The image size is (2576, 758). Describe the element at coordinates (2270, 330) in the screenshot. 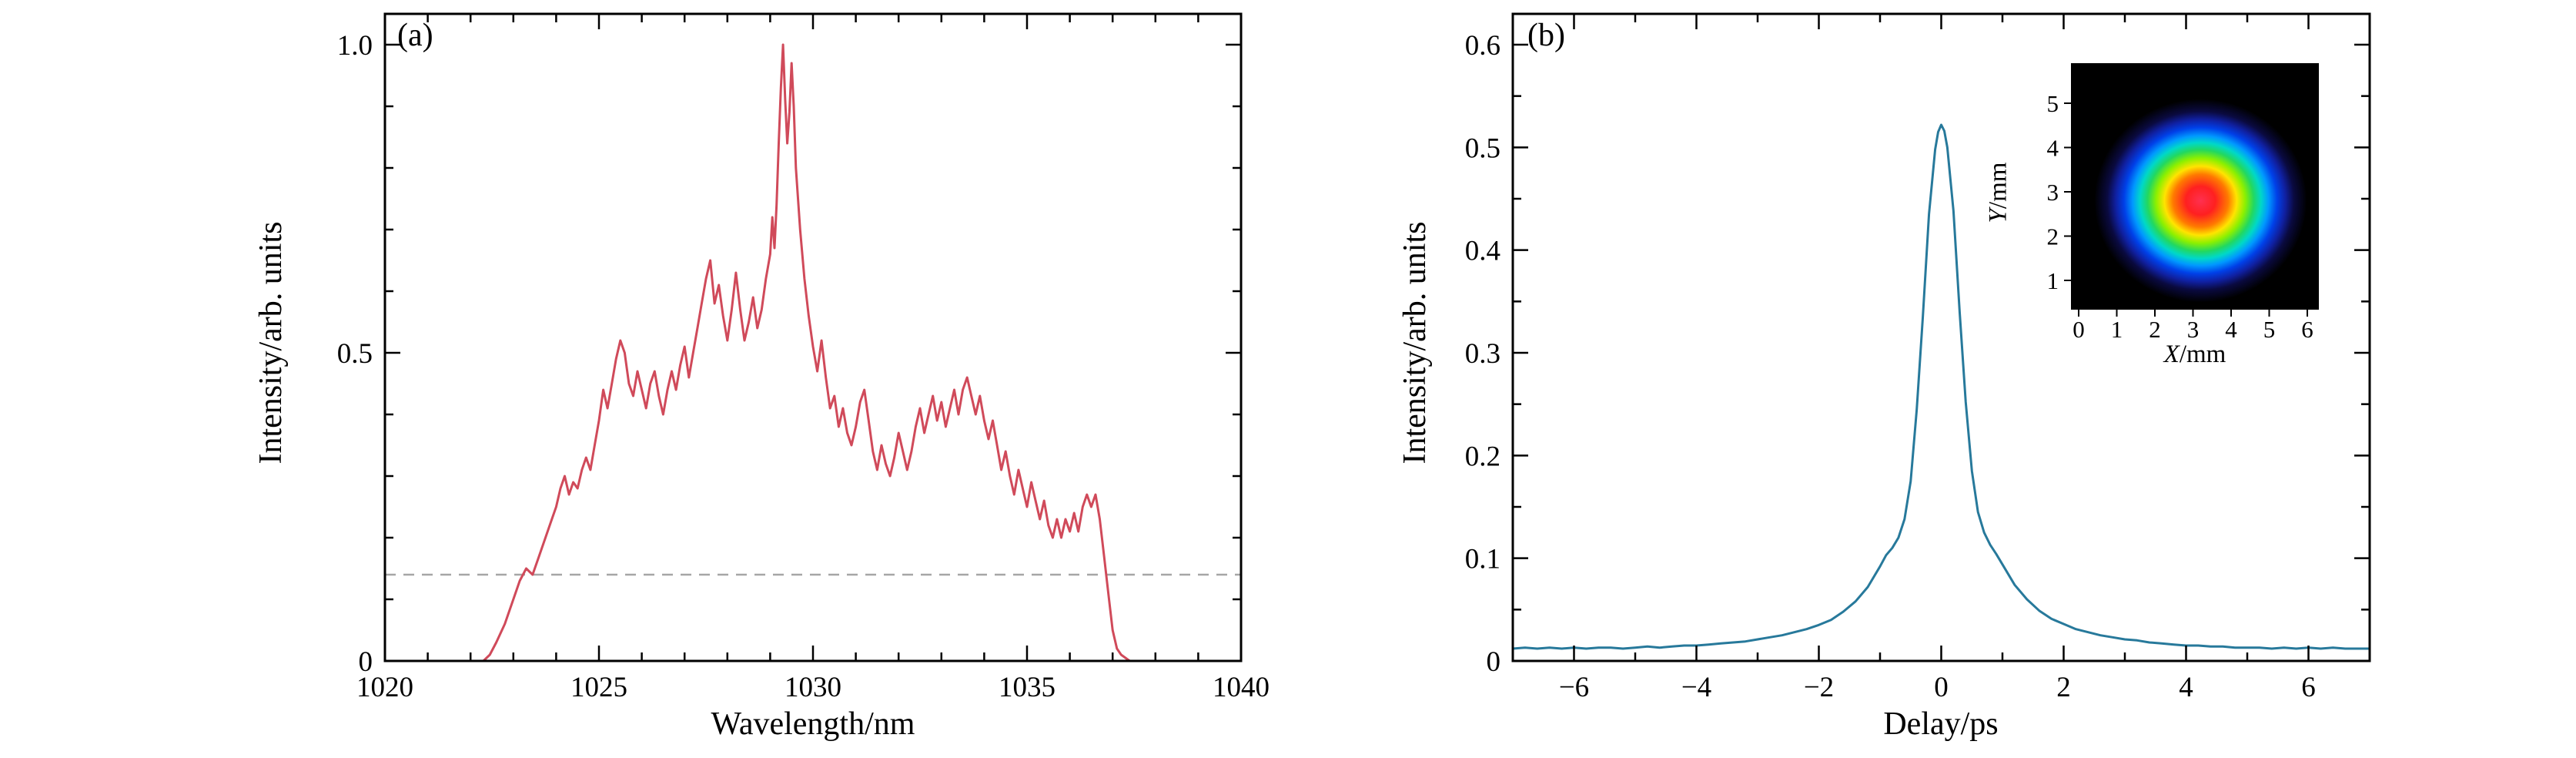

I see `inset-x-tick-label: 5` at that location.